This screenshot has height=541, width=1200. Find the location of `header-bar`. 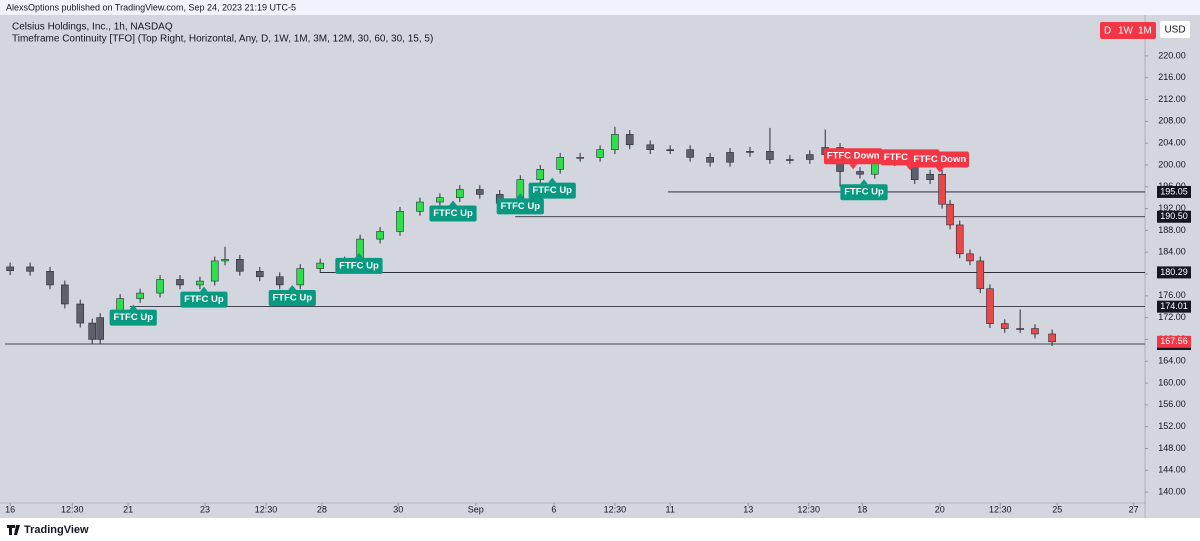

header-bar is located at coordinates (600, 7).